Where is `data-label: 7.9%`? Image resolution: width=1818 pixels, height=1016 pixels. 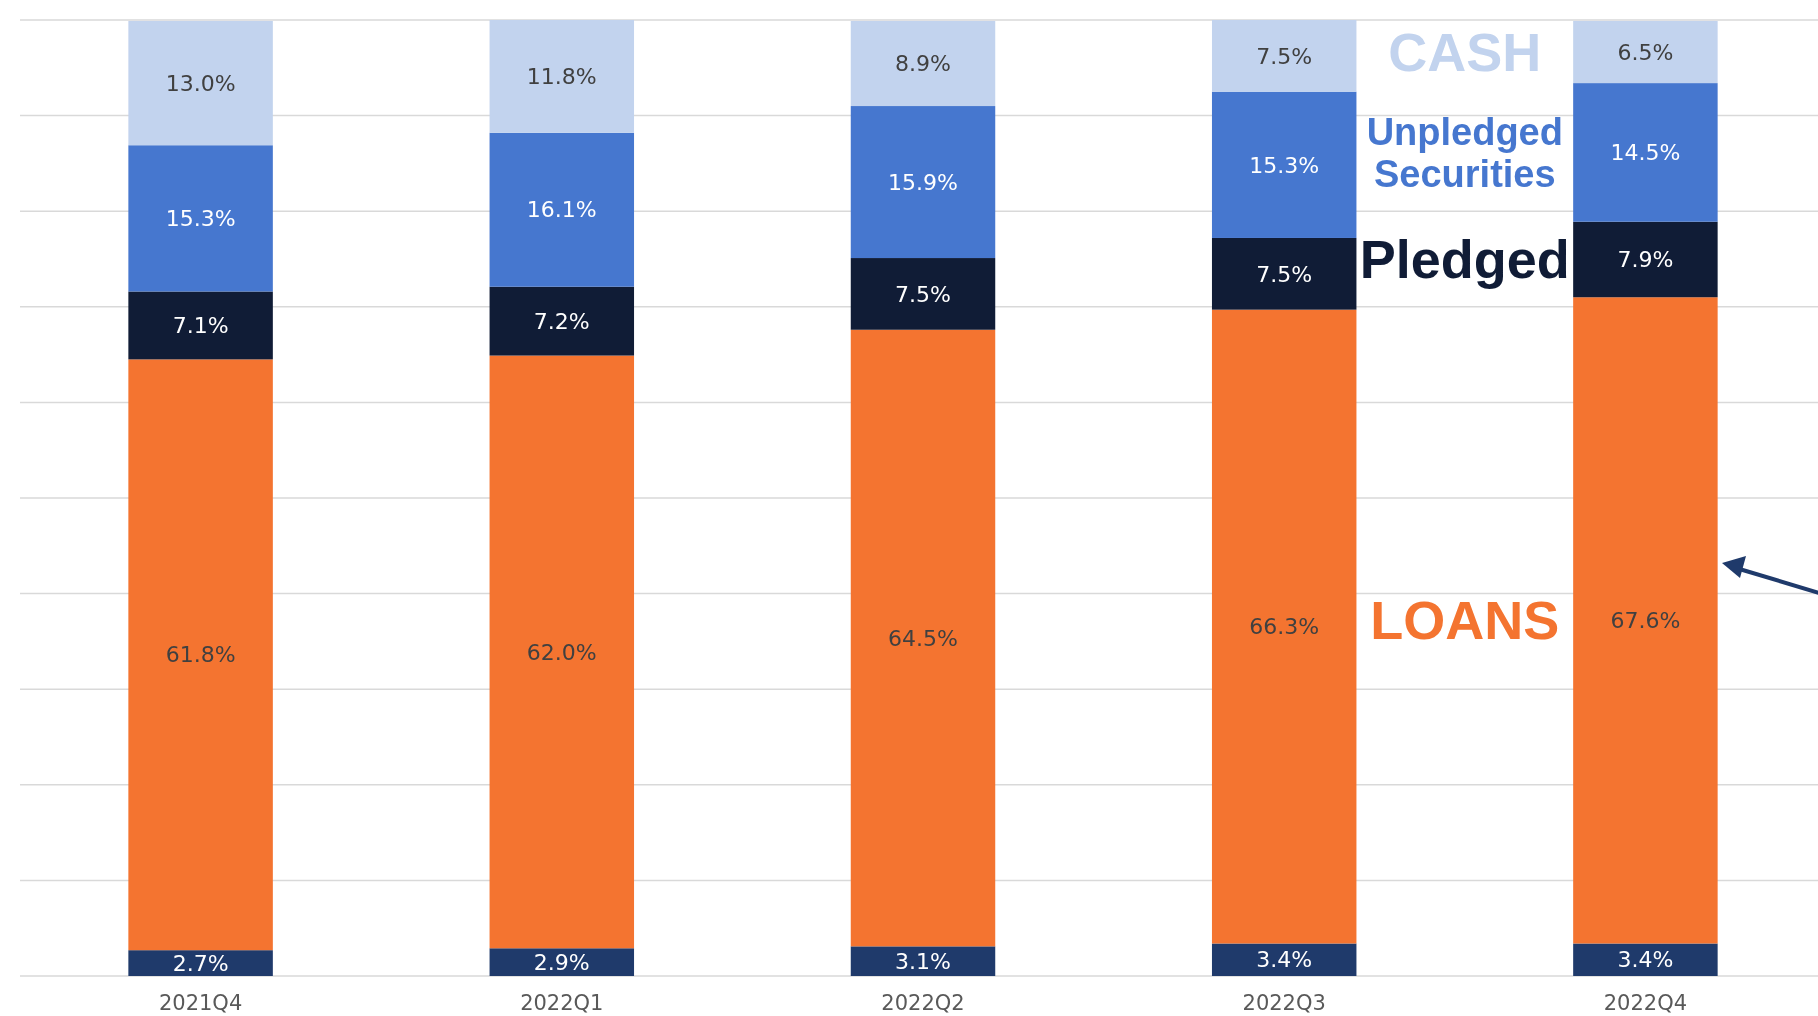 data-label: 7.9% is located at coordinates (1645, 260).